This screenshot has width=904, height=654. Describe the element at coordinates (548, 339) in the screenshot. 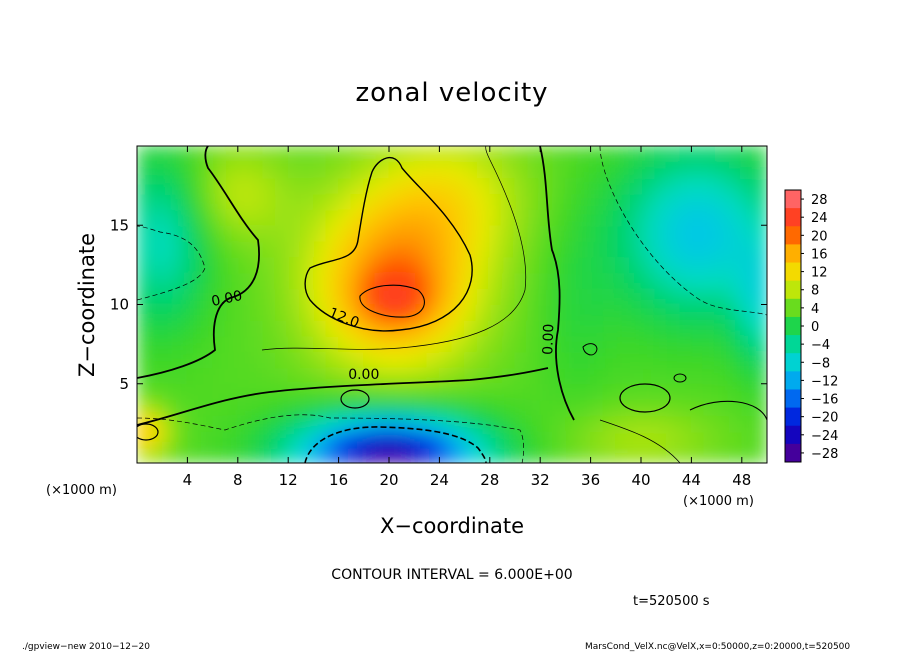

I see `contour-label: 0.00` at that location.